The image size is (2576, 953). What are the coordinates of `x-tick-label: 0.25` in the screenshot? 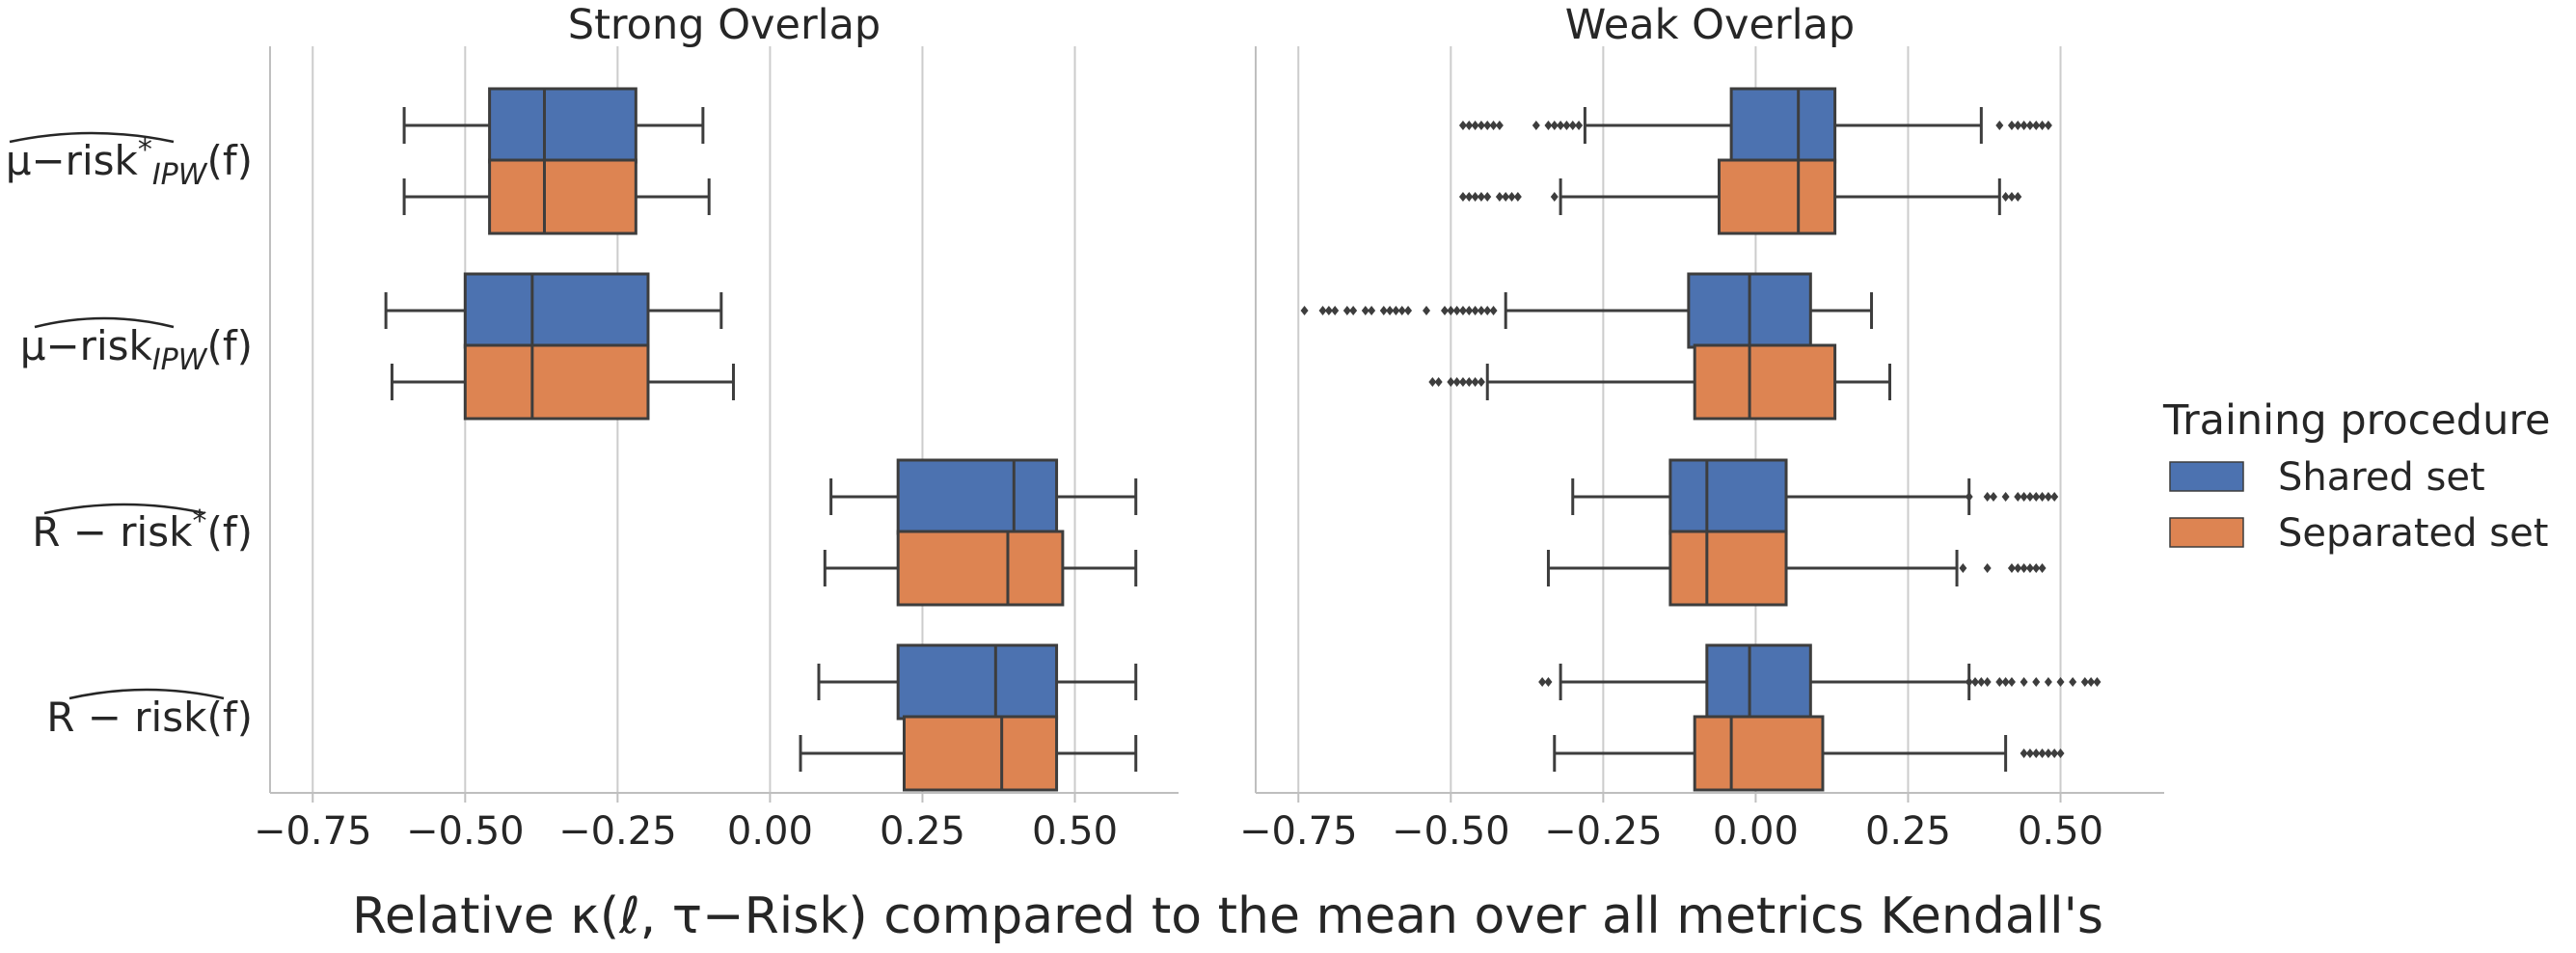 It's located at (1908, 831).